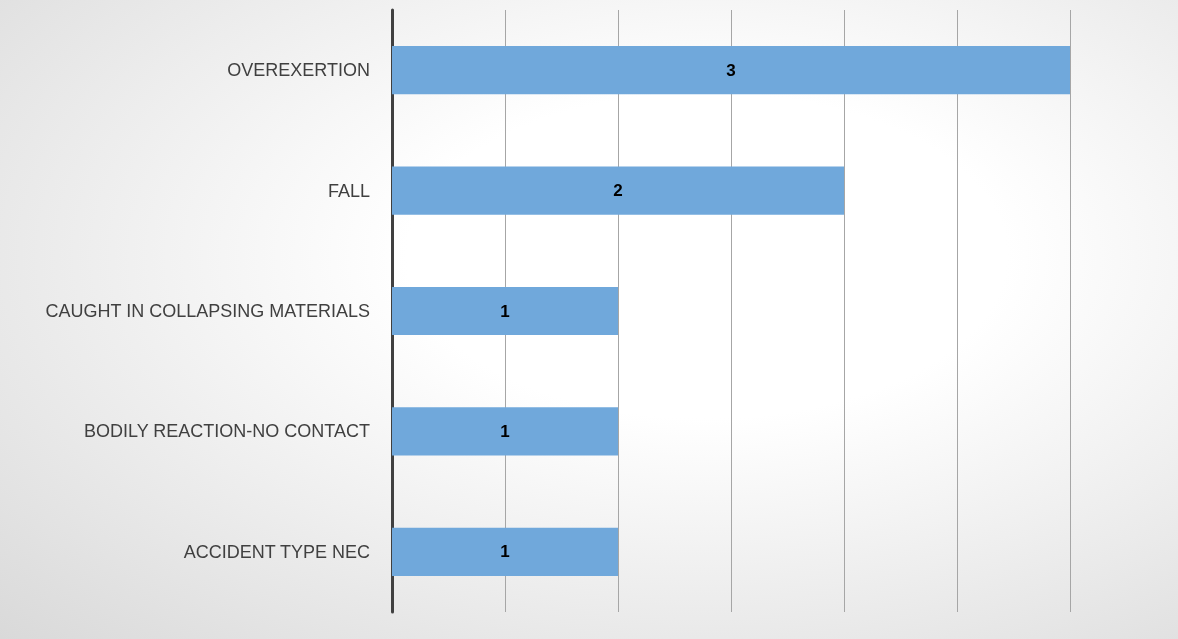  What do you see at coordinates (348, 190) in the screenshot?
I see `y-tick-label: FALL` at bounding box center [348, 190].